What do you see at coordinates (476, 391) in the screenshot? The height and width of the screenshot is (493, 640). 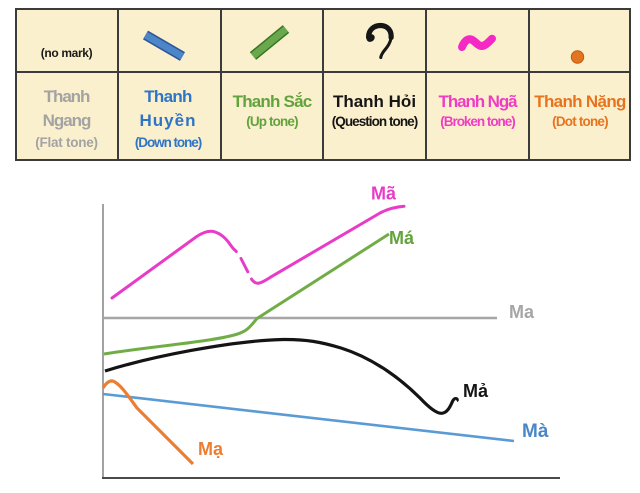 I see `svg-text: Mả` at bounding box center [476, 391].